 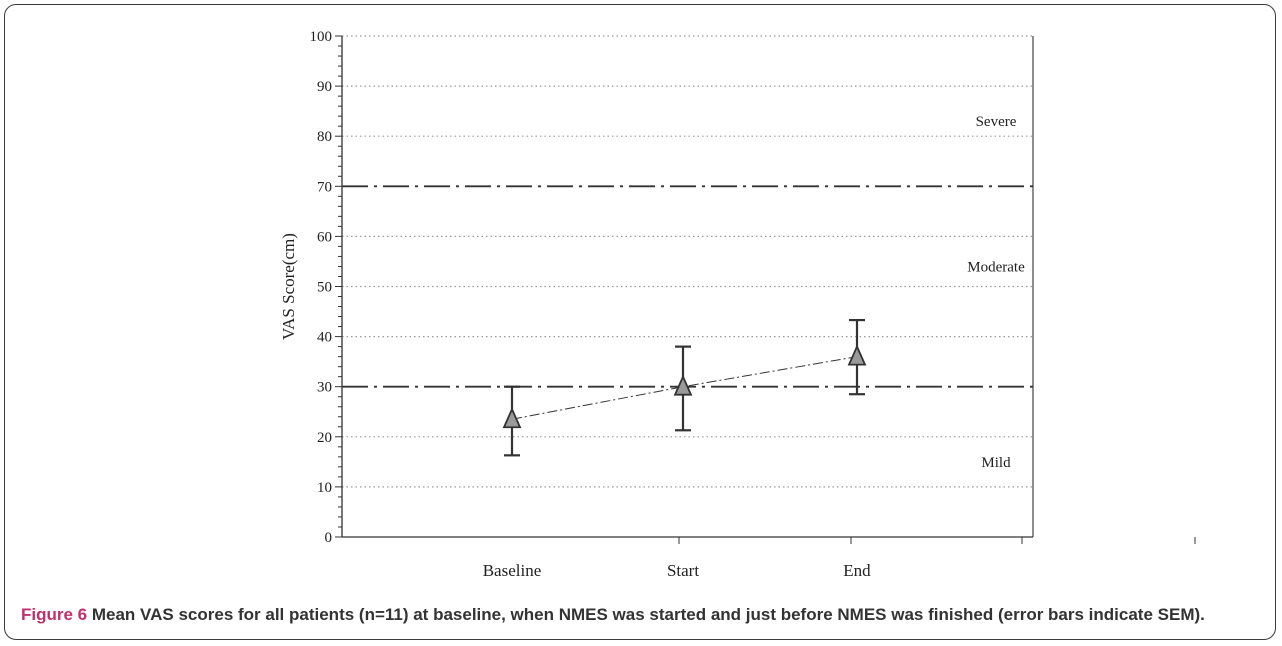 I want to click on y-tick-label: 90, so click(x=324, y=87).